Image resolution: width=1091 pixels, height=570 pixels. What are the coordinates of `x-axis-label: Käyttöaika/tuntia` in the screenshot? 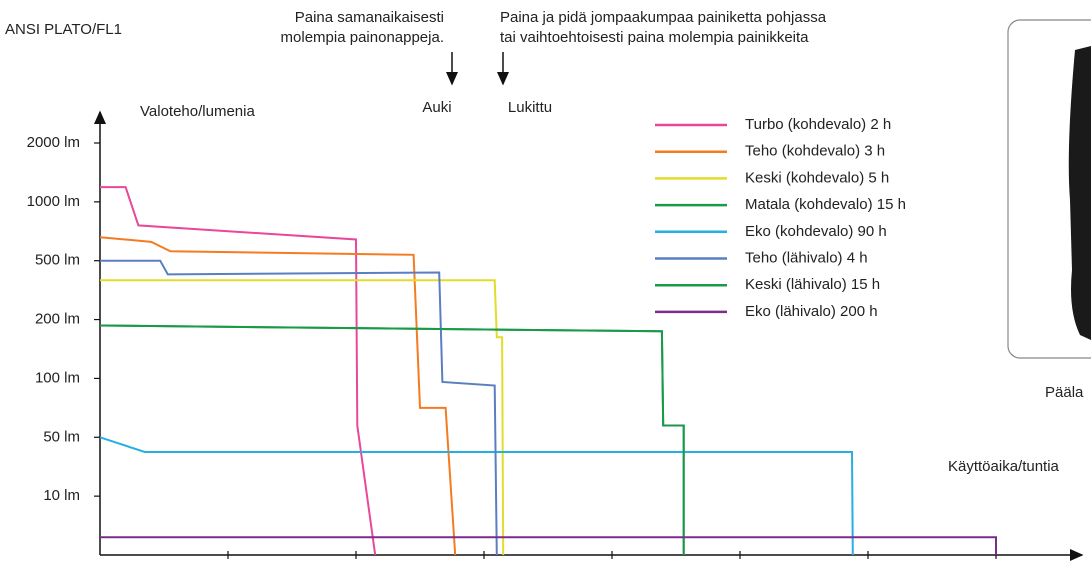 It's located at (1004, 466).